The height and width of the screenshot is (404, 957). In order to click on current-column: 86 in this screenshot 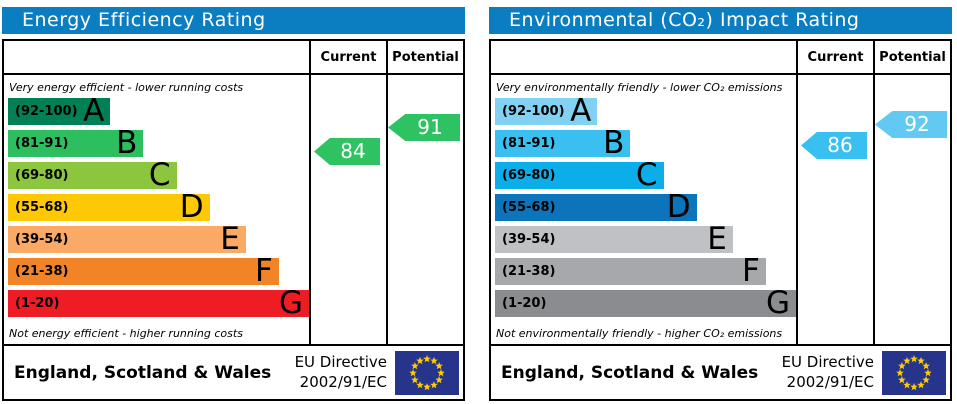, I will do `click(834, 209)`.